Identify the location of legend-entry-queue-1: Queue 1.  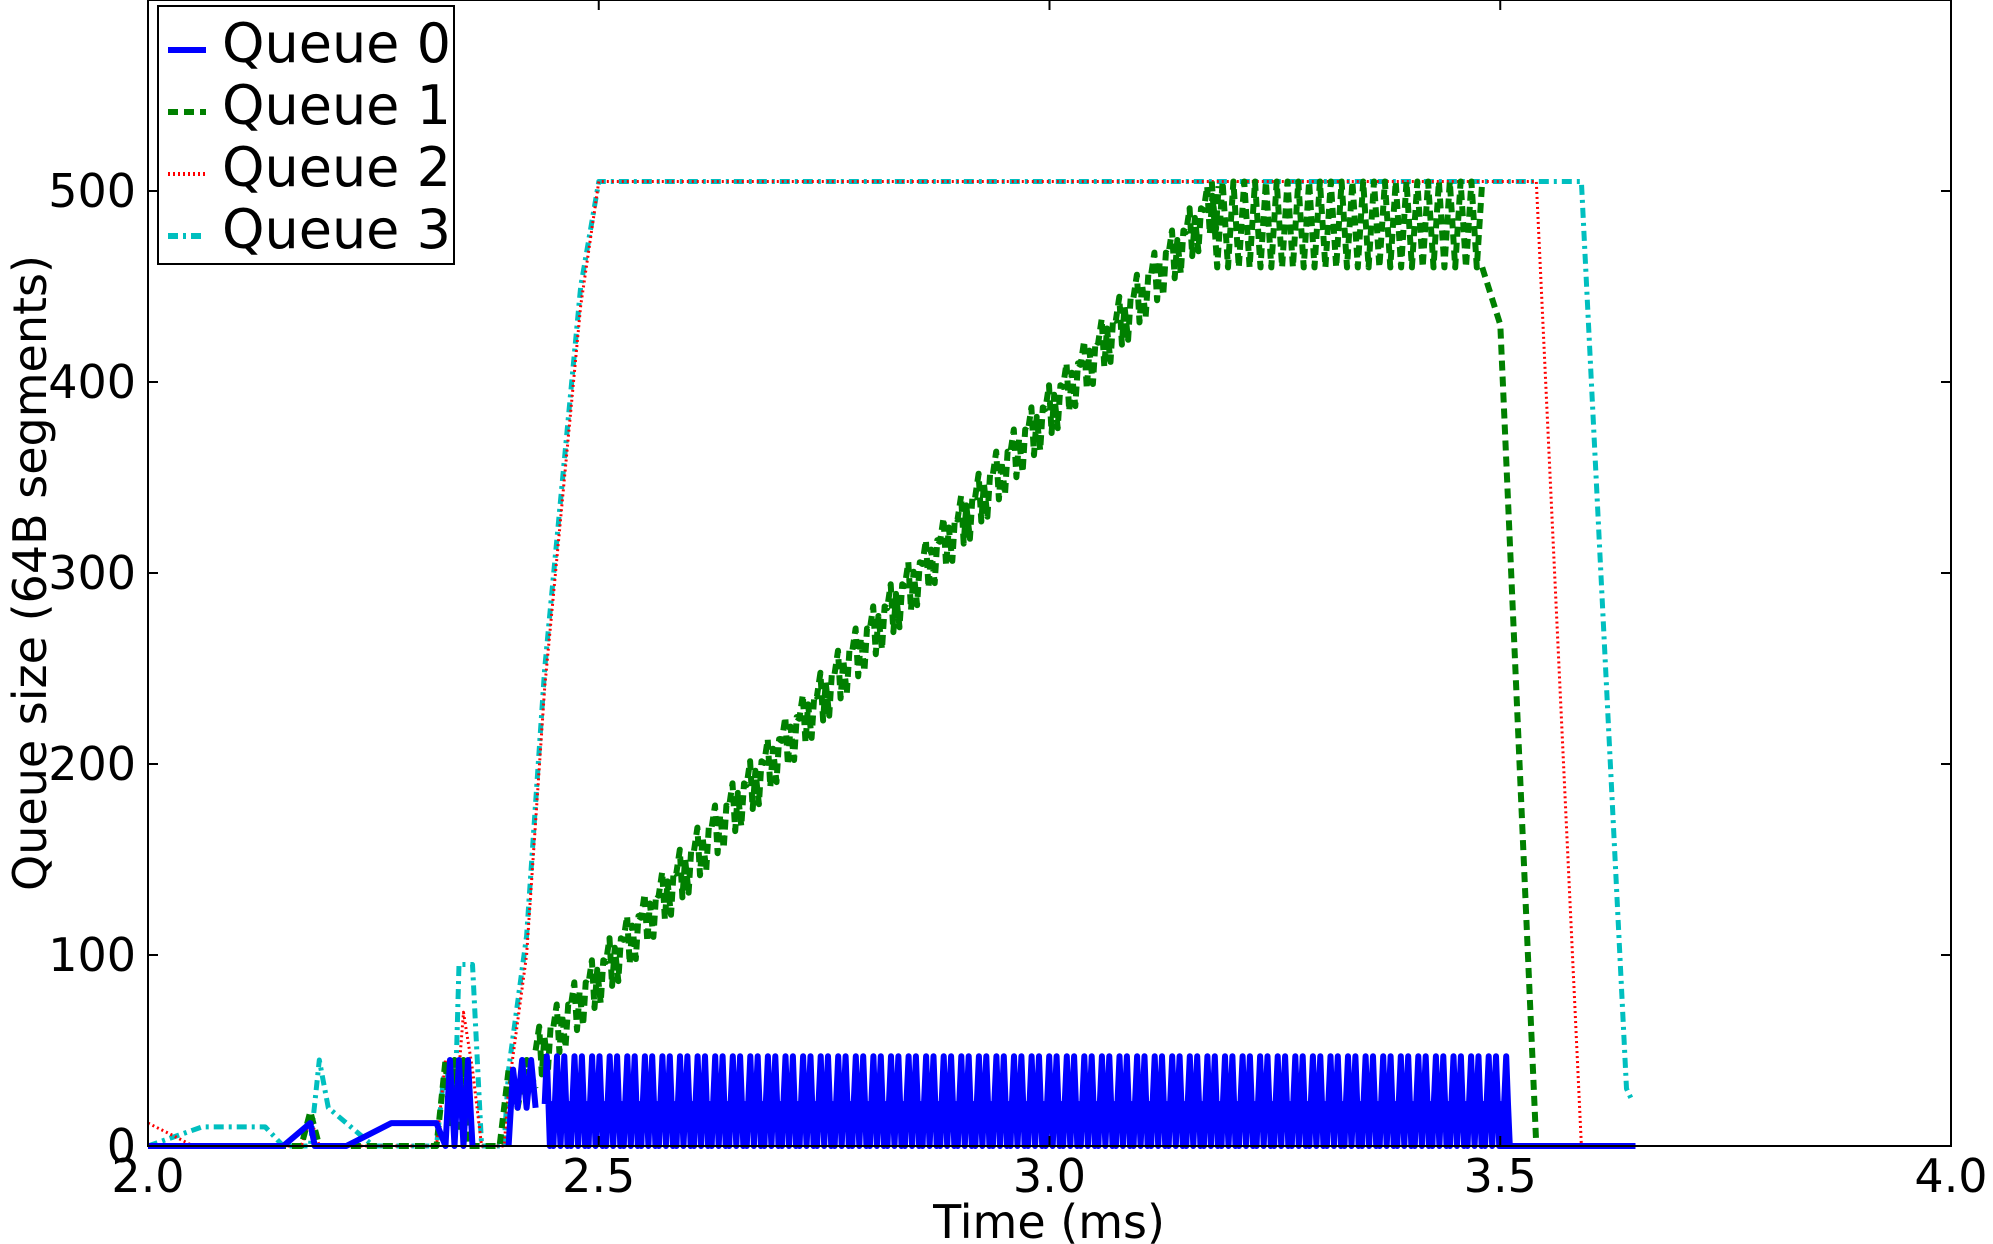
(309, 105).